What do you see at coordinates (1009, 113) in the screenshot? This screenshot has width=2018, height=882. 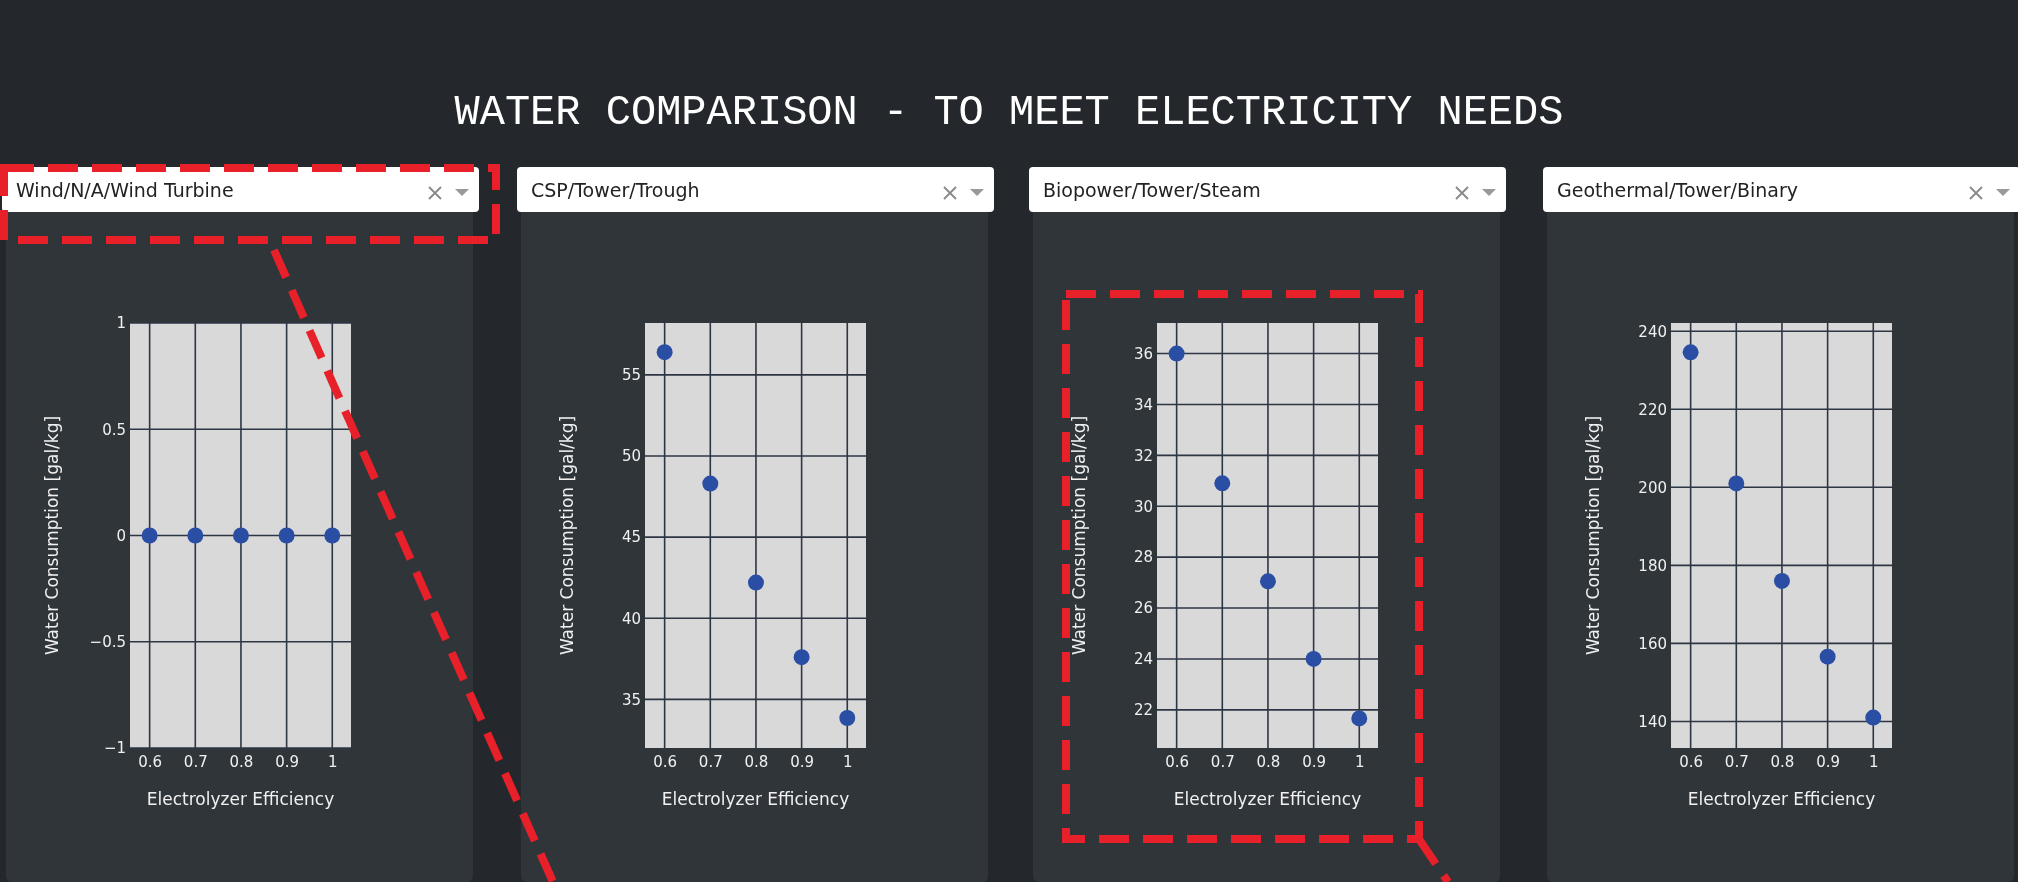 I see `text: WATER COMPARISON - TO MEET ELECTRICITY NEEDS` at bounding box center [1009, 113].